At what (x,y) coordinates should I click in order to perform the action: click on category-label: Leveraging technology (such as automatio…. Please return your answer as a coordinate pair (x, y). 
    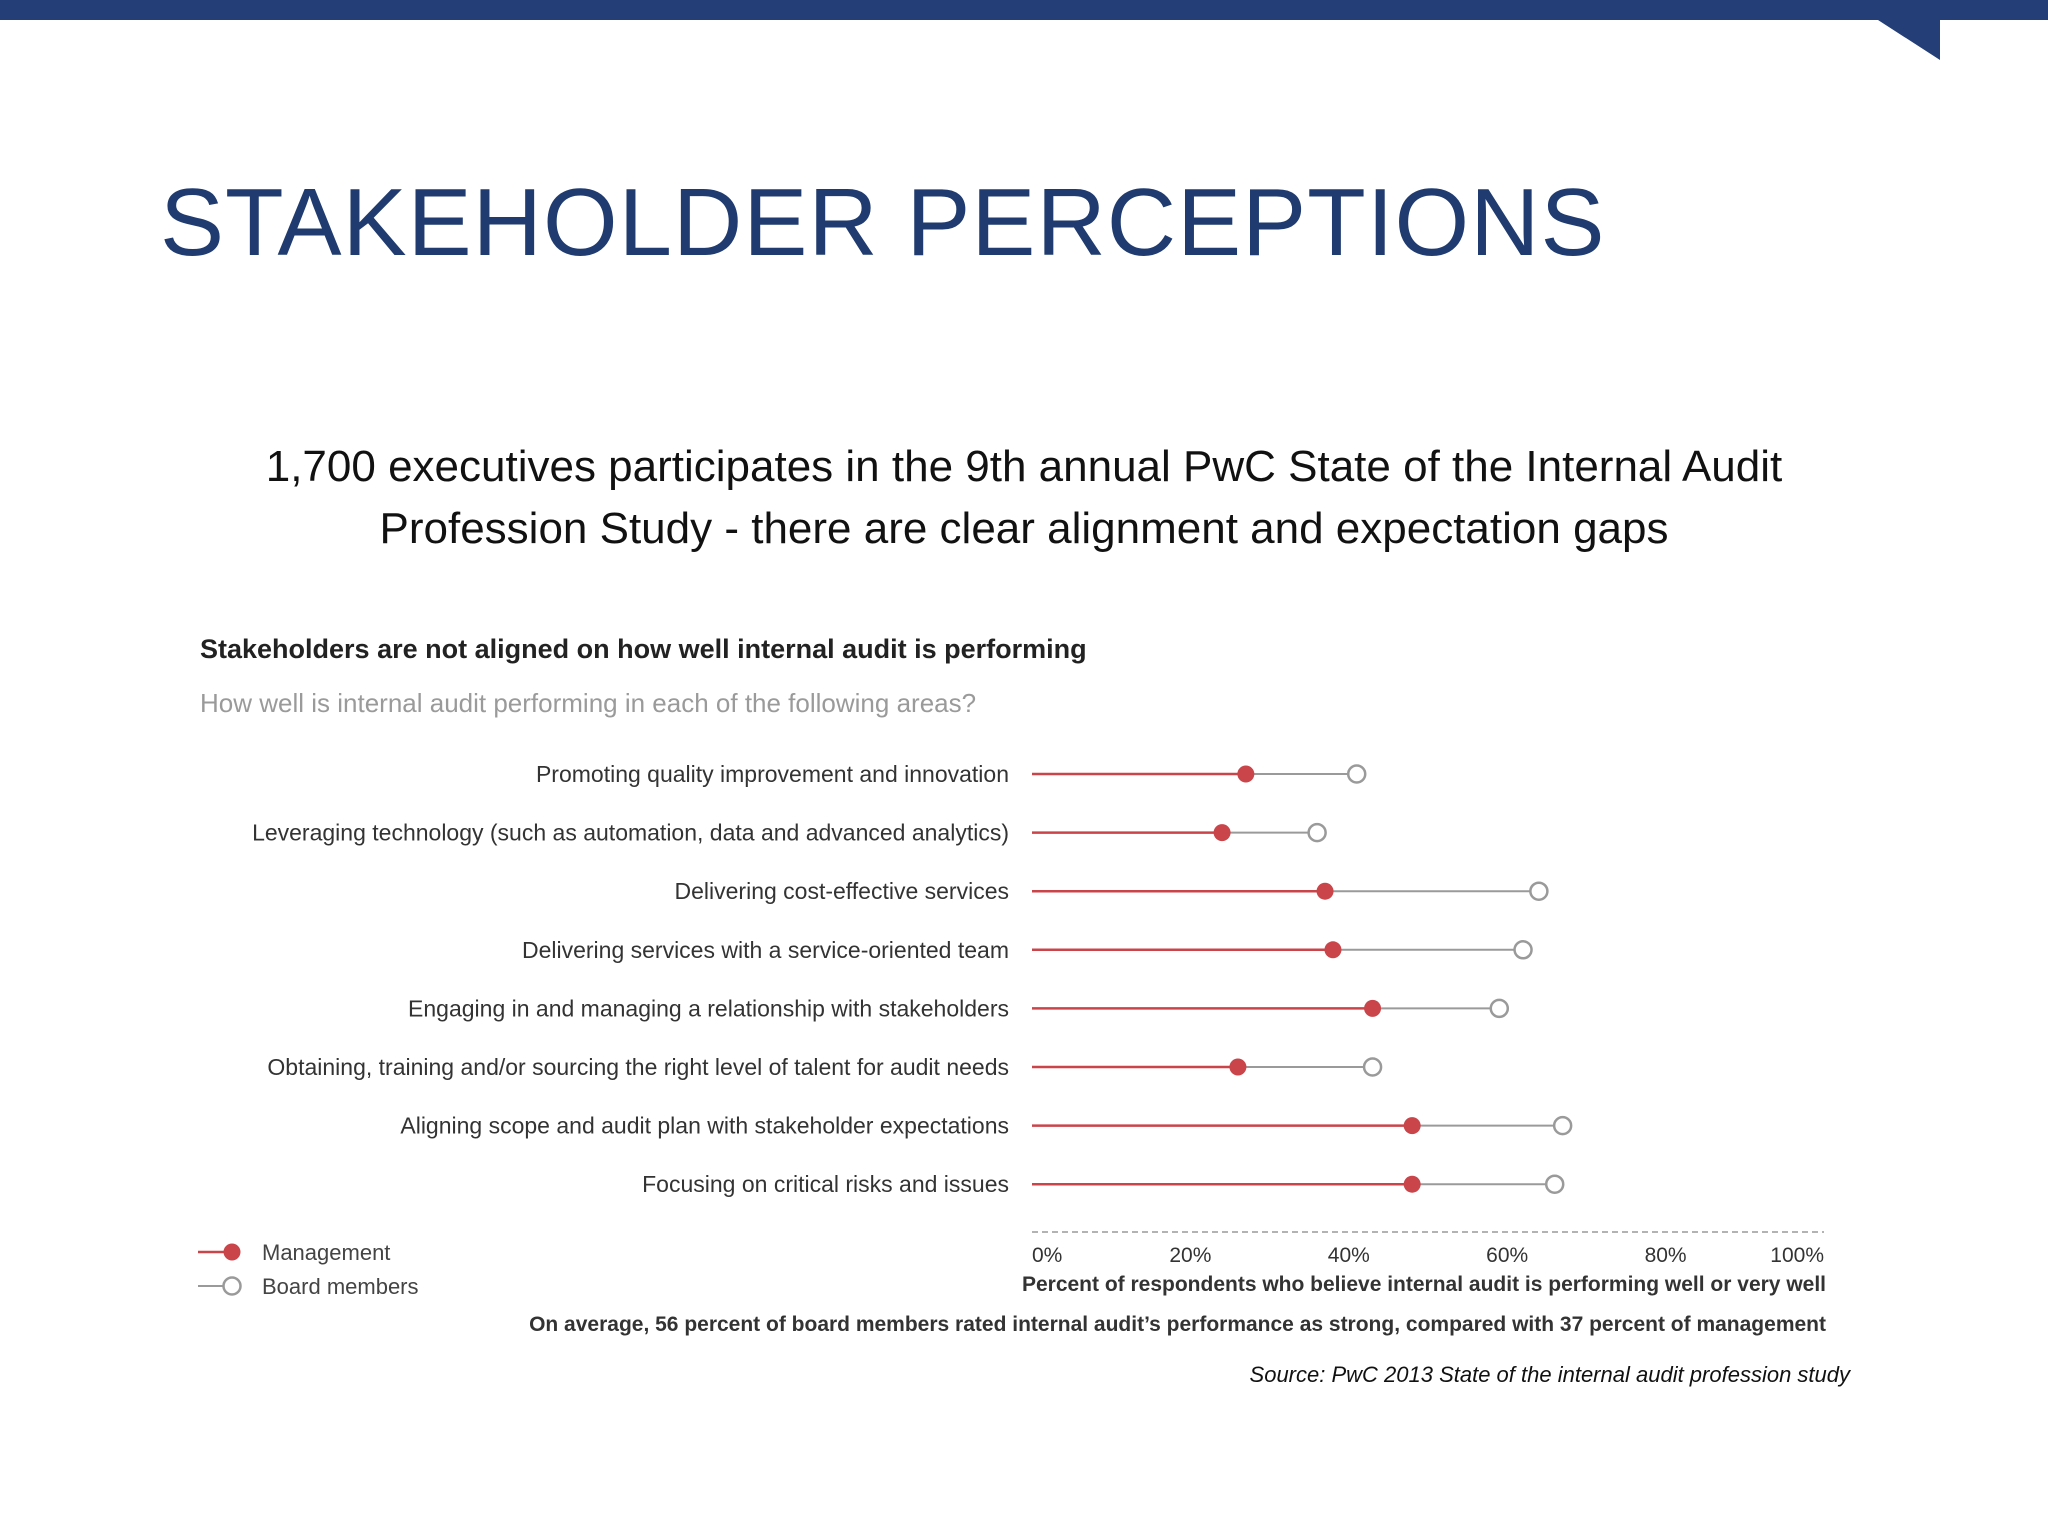
    Looking at the image, I should click on (630, 833).